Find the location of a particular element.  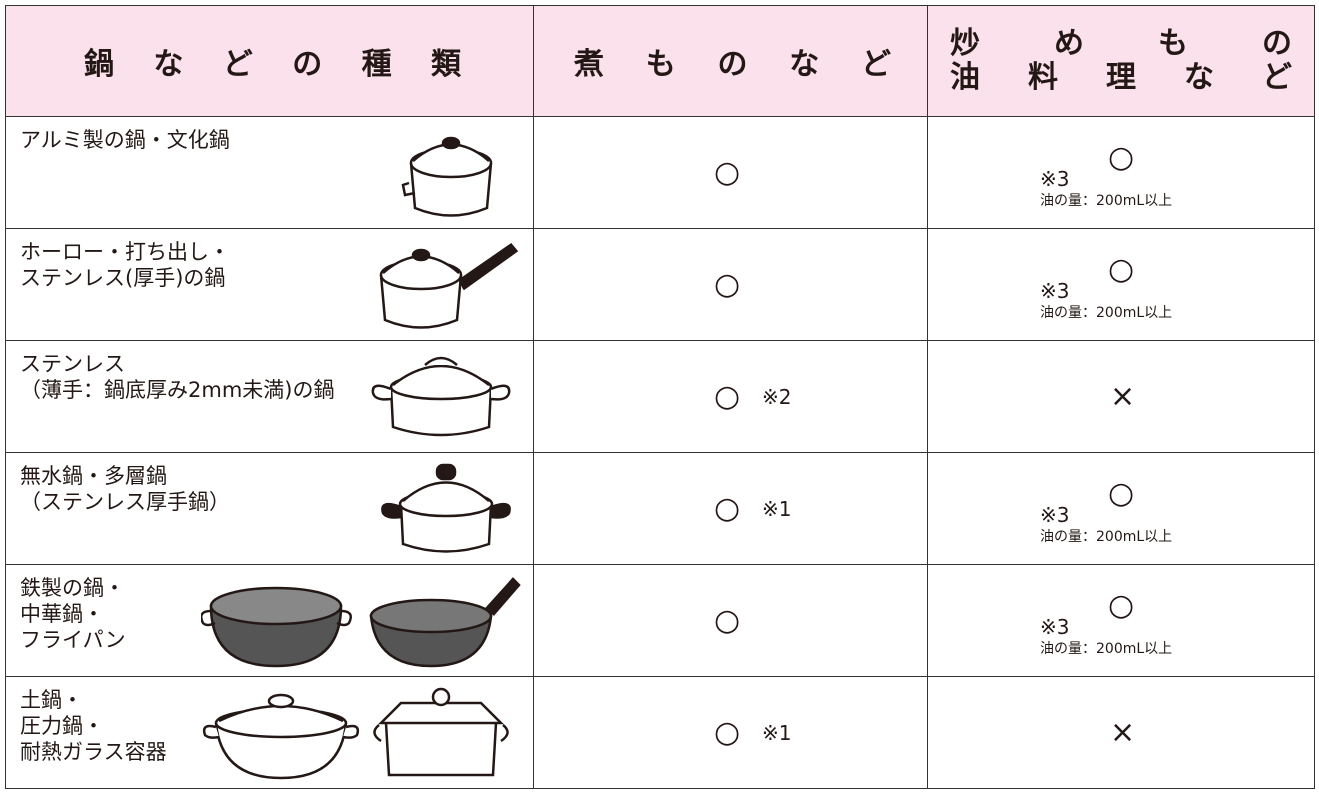

name-line: アルミ製の鍋・文化鍋 is located at coordinates (125, 140).